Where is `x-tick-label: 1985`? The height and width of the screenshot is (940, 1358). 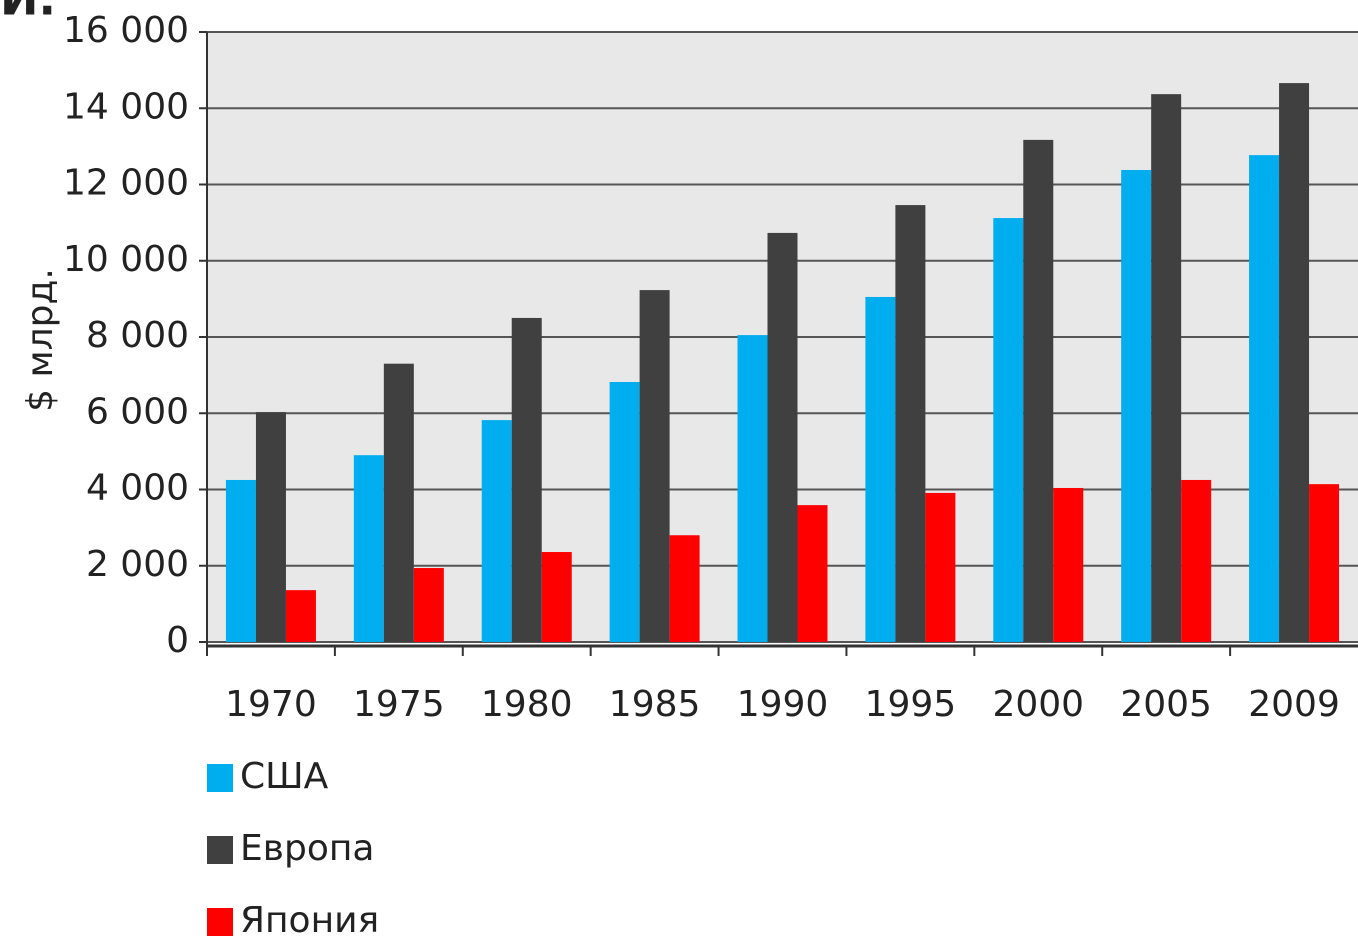
x-tick-label: 1985 is located at coordinates (655, 704).